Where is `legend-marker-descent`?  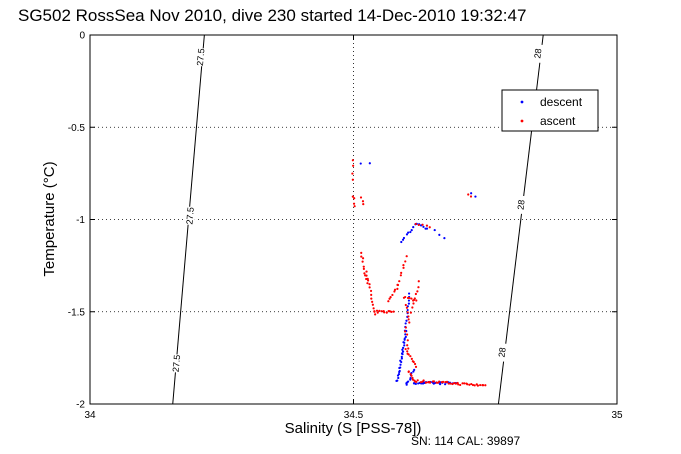 legend-marker-descent is located at coordinates (522, 102).